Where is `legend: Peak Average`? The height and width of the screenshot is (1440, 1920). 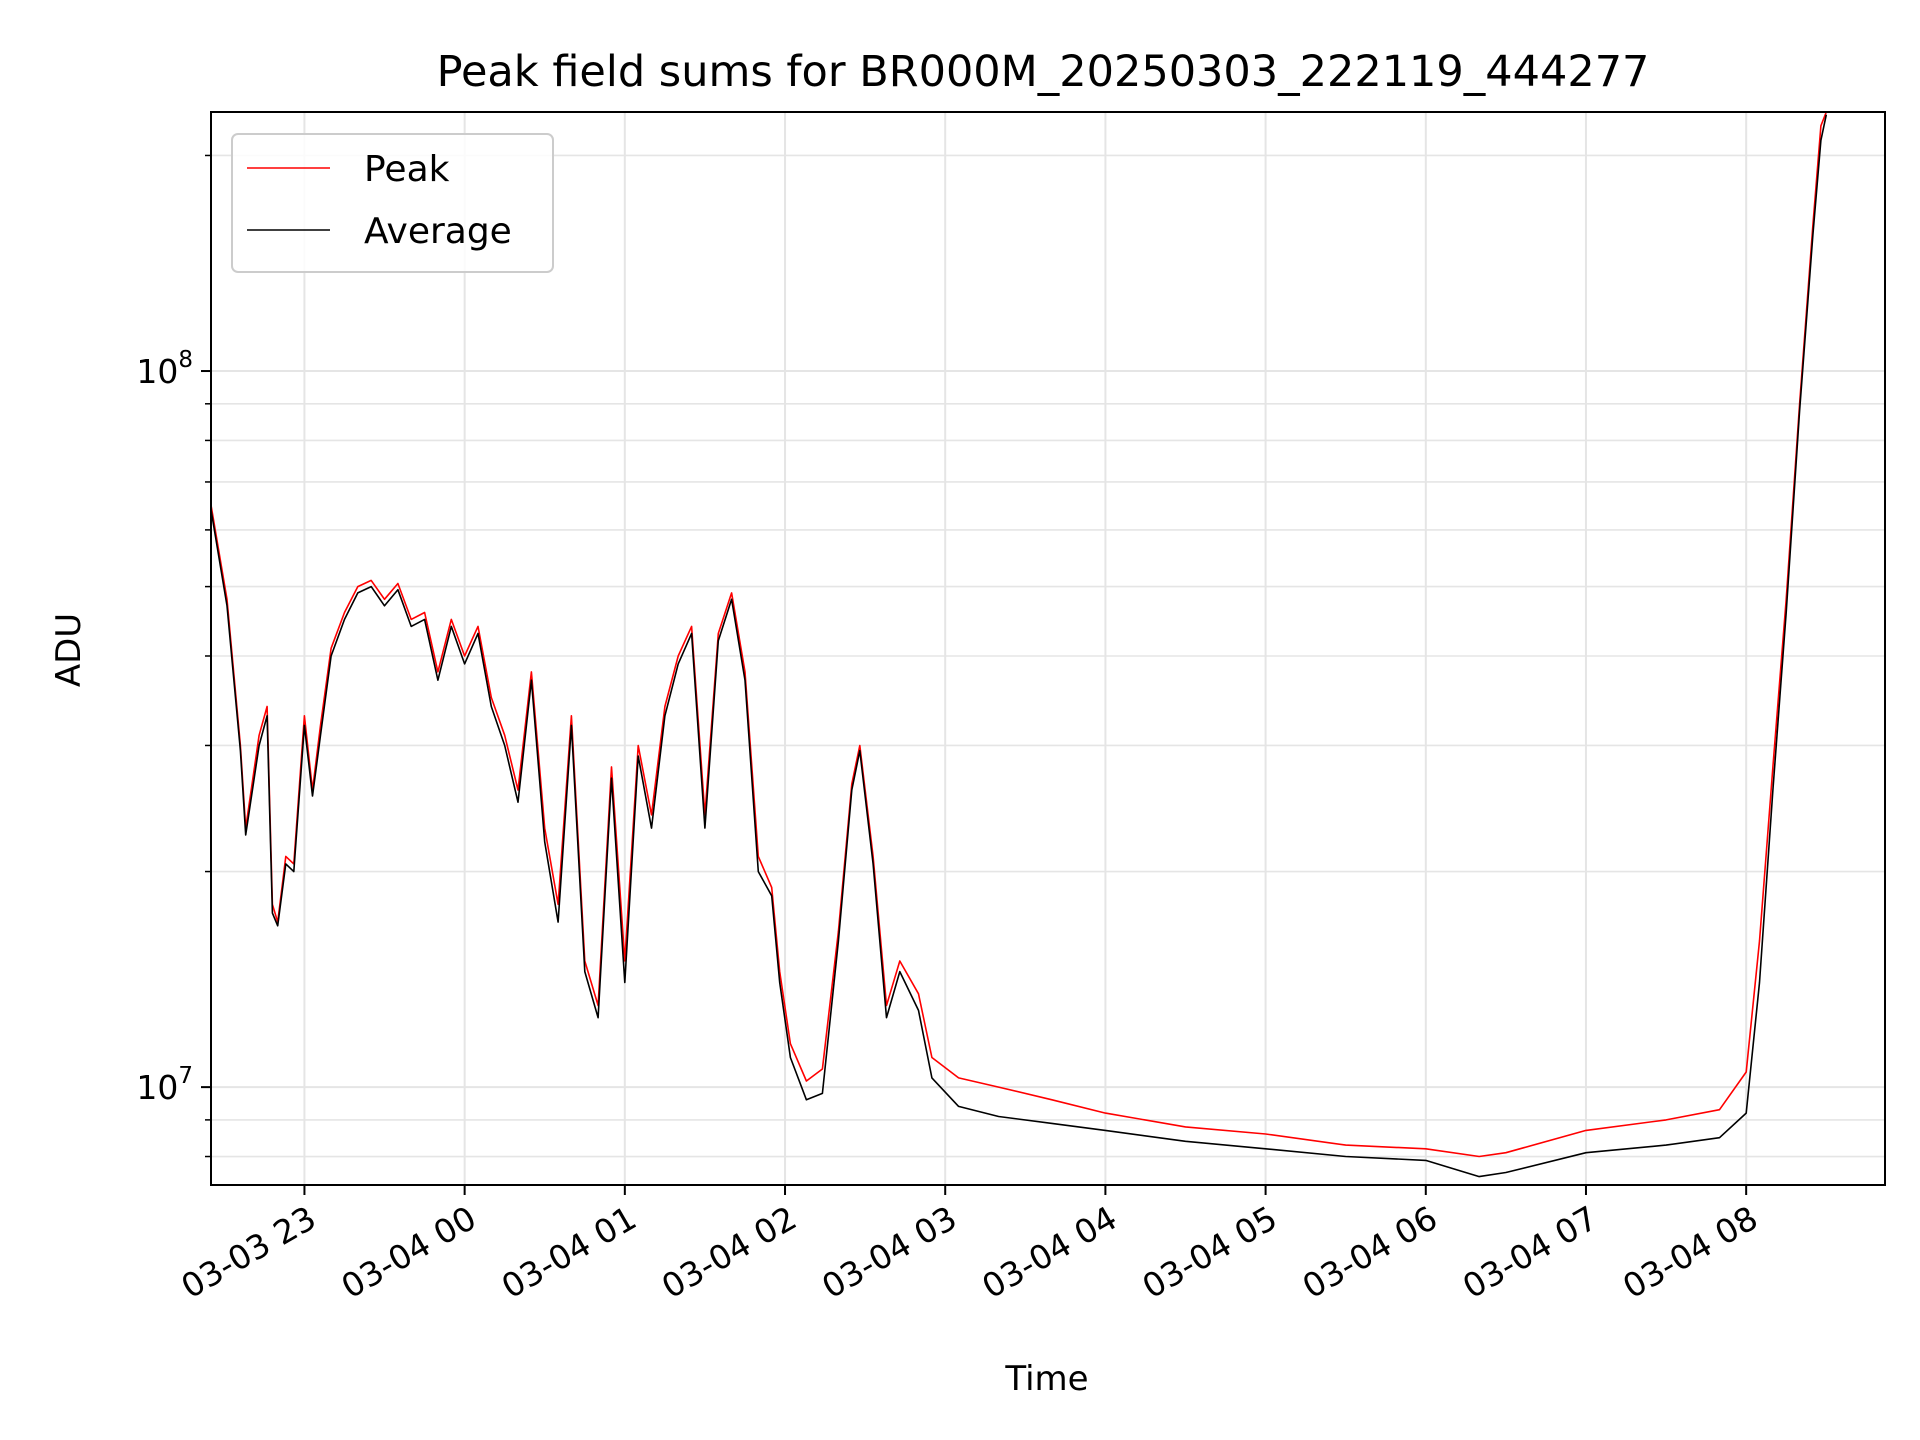 legend: Peak Average is located at coordinates (392, 203).